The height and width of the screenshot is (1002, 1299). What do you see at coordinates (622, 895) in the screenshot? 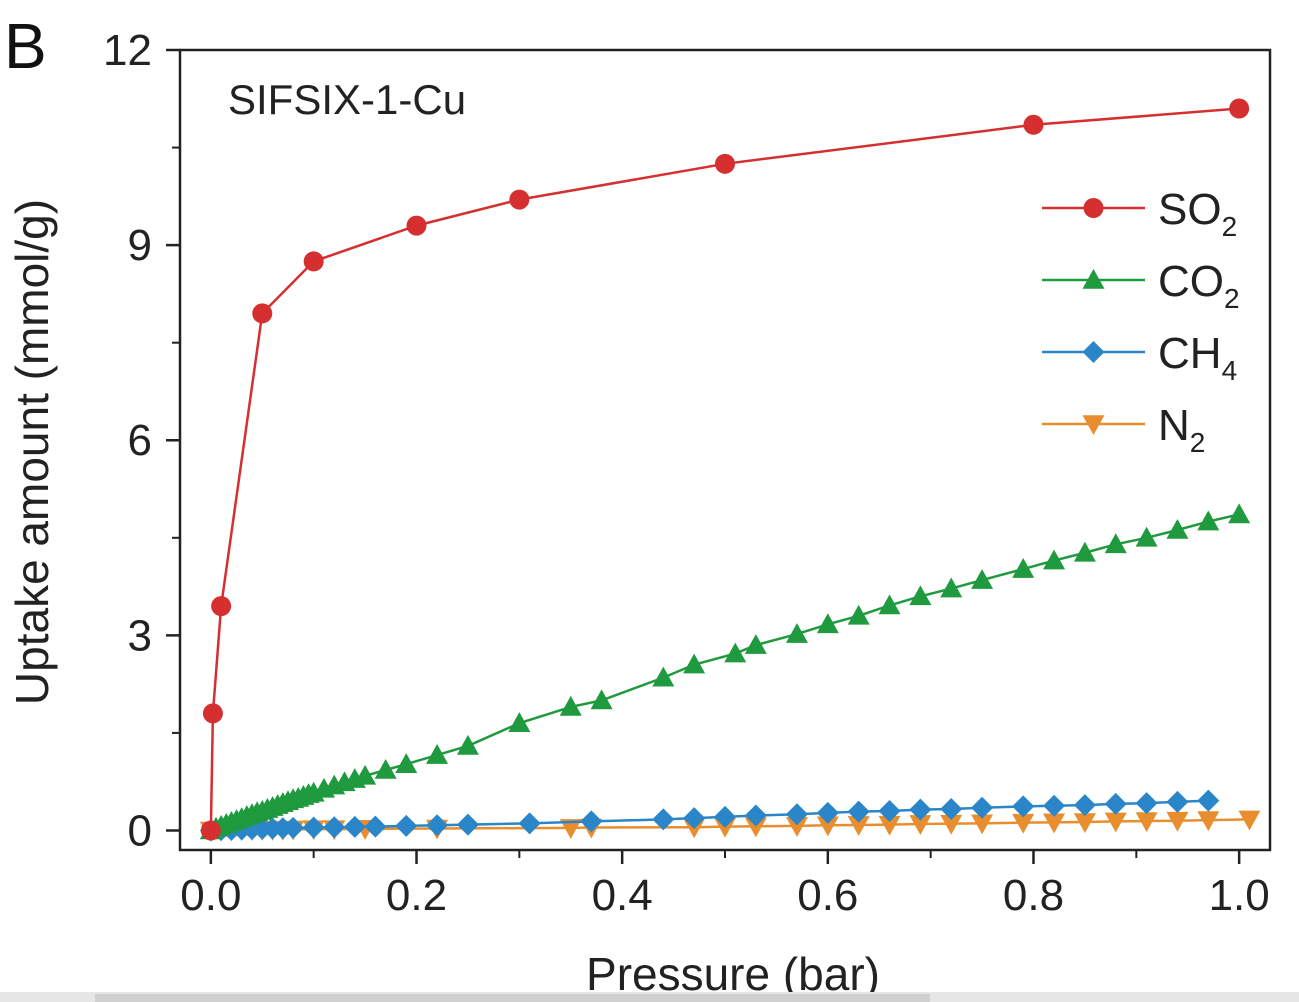
I see `x-tick-label: 0.4` at bounding box center [622, 895].